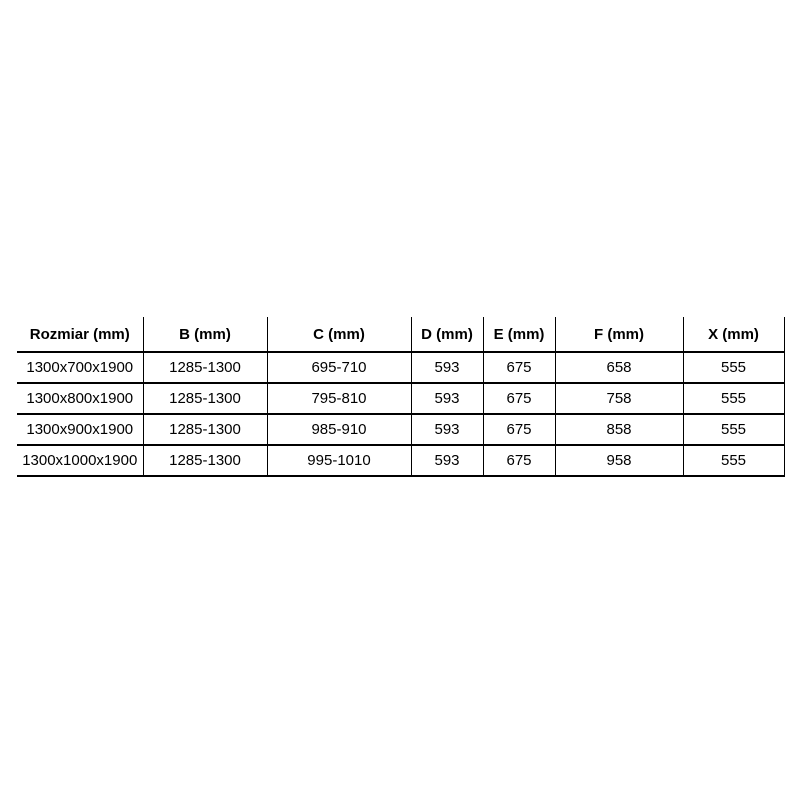  What do you see at coordinates (339, 460) in the screenshot?
I see `table-cell-c: 995-1010` at bounding box center [339, 460].